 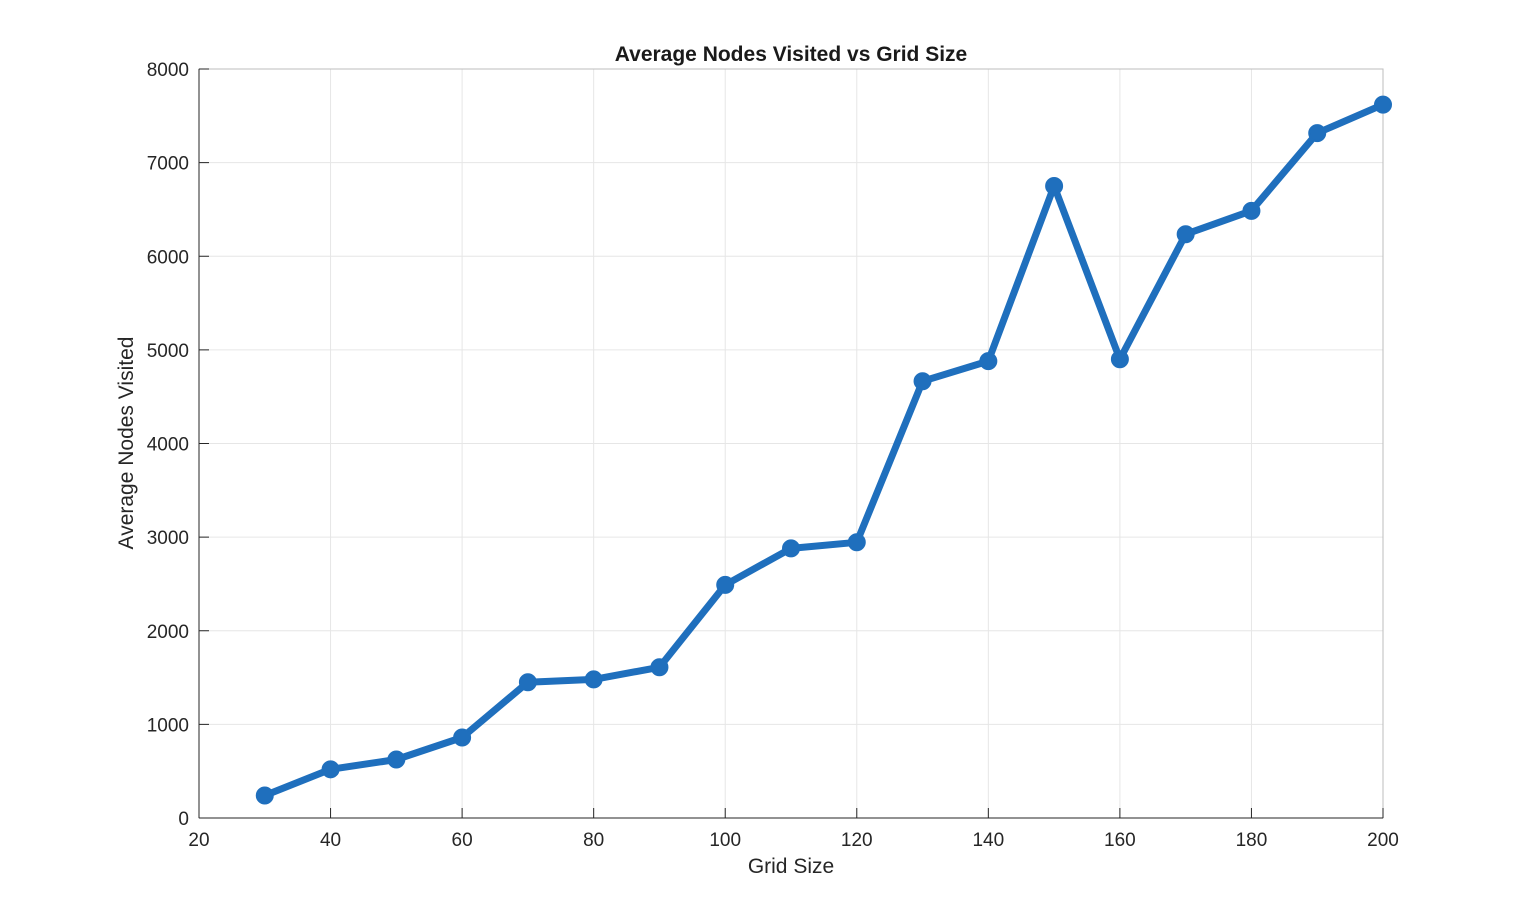 I want to click on y-tick-label: 0, so click(x=183, y=819).